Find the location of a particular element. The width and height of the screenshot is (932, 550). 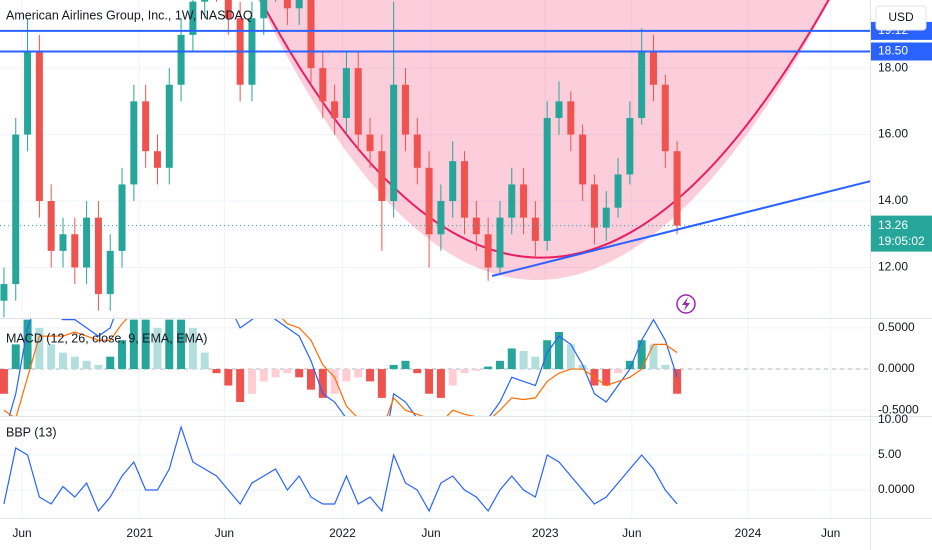

price-label: 18.50 is located at coordinates (893, 51).